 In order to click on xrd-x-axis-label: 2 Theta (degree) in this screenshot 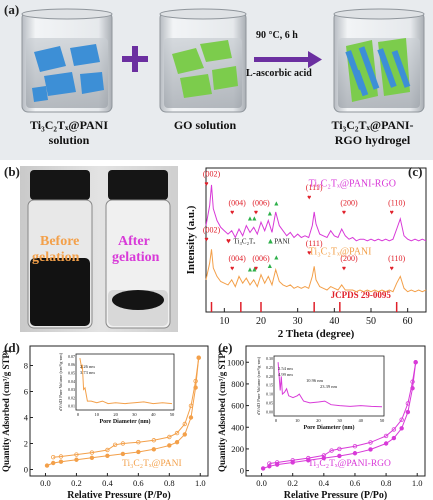, I will do `click(316, 334)`.